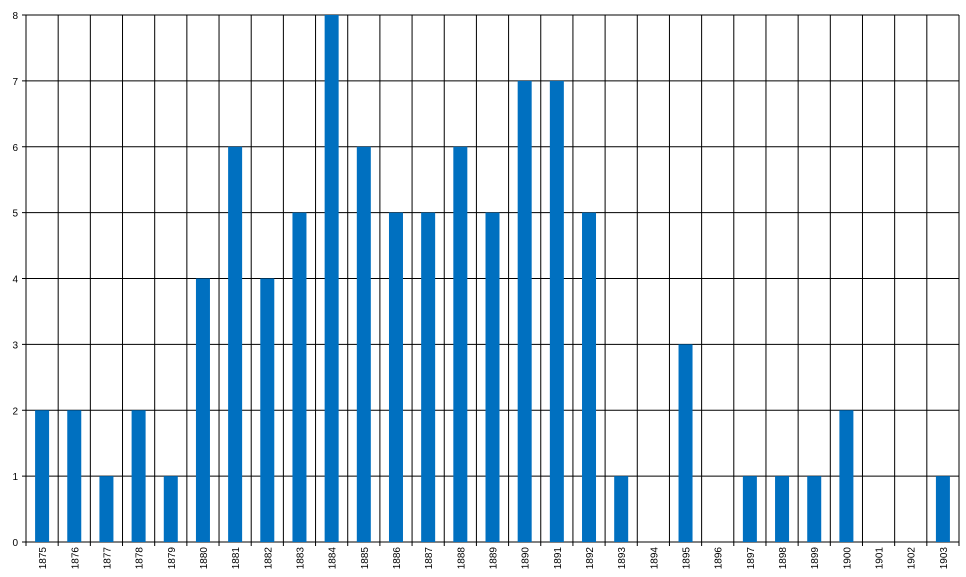 Image resolution: width=966 pixels, height=577 pixels. Describe the element at coordinates (204, 558) in the screenshot. I see `x-tick-label: 1880` at that location.